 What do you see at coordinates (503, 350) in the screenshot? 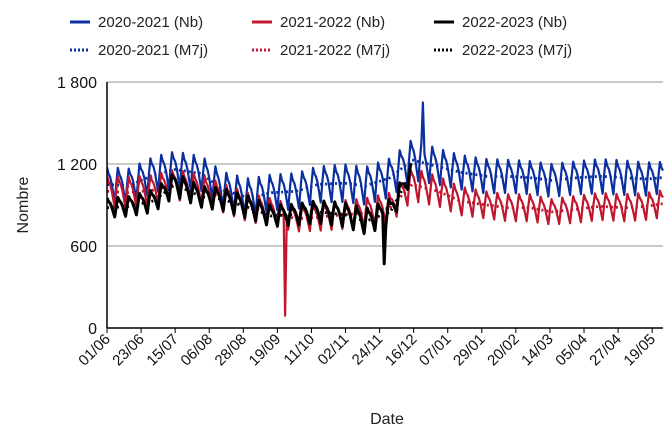
I see `x-tick-label: 20/02` at bounding box center [503, 350].